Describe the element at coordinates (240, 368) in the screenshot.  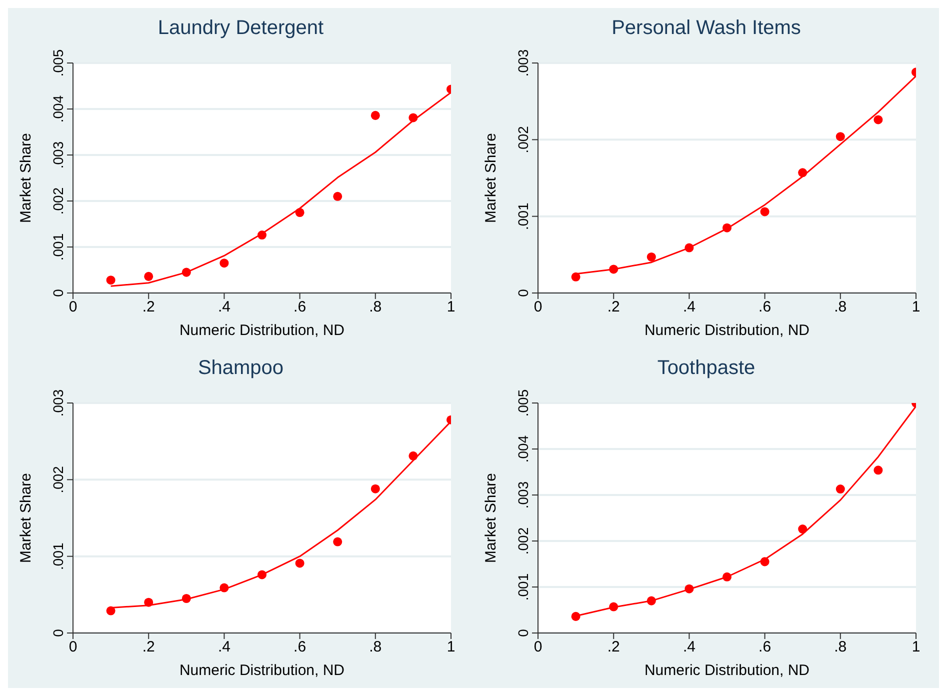
I see `chart-title: Shampoo` at that location.